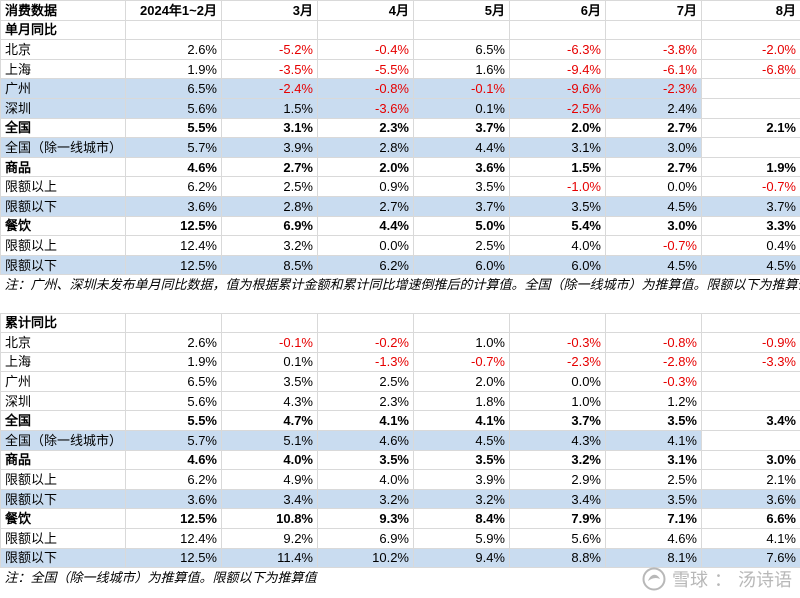 The width and height of the screenshot is (800, 598). I want to click on value-cell: 12.4%, so click(173, 245).